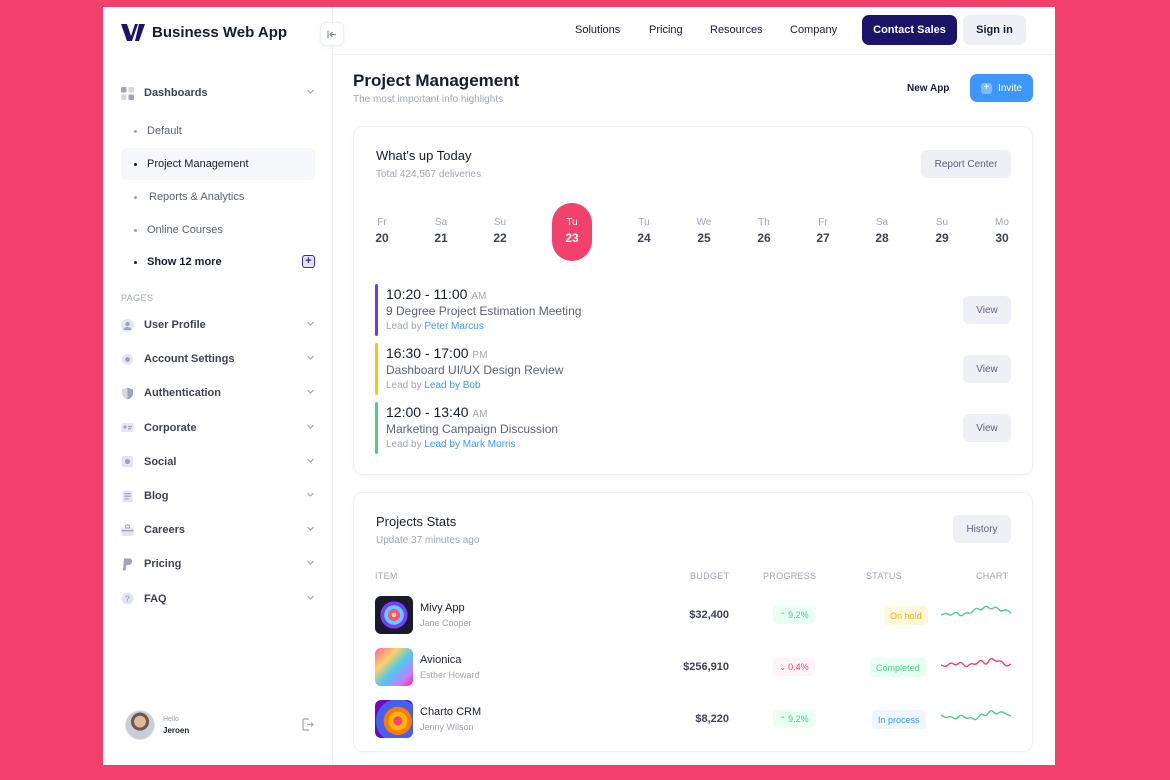  I want to click on day-30: Mo 30, so click(1002, 232).